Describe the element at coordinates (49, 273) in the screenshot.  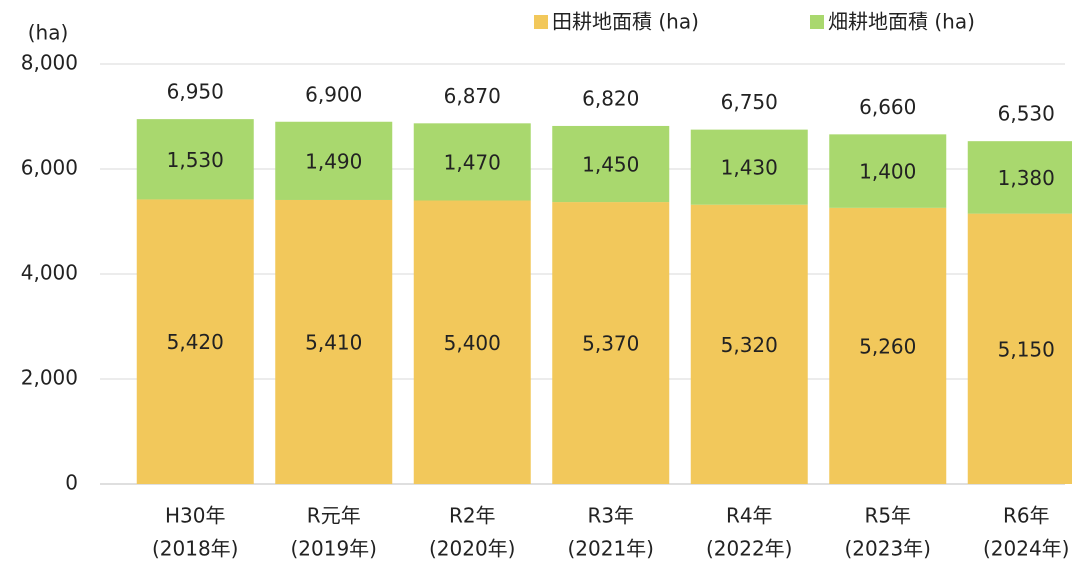
I see `y-tick-label: 4,000` at that location.